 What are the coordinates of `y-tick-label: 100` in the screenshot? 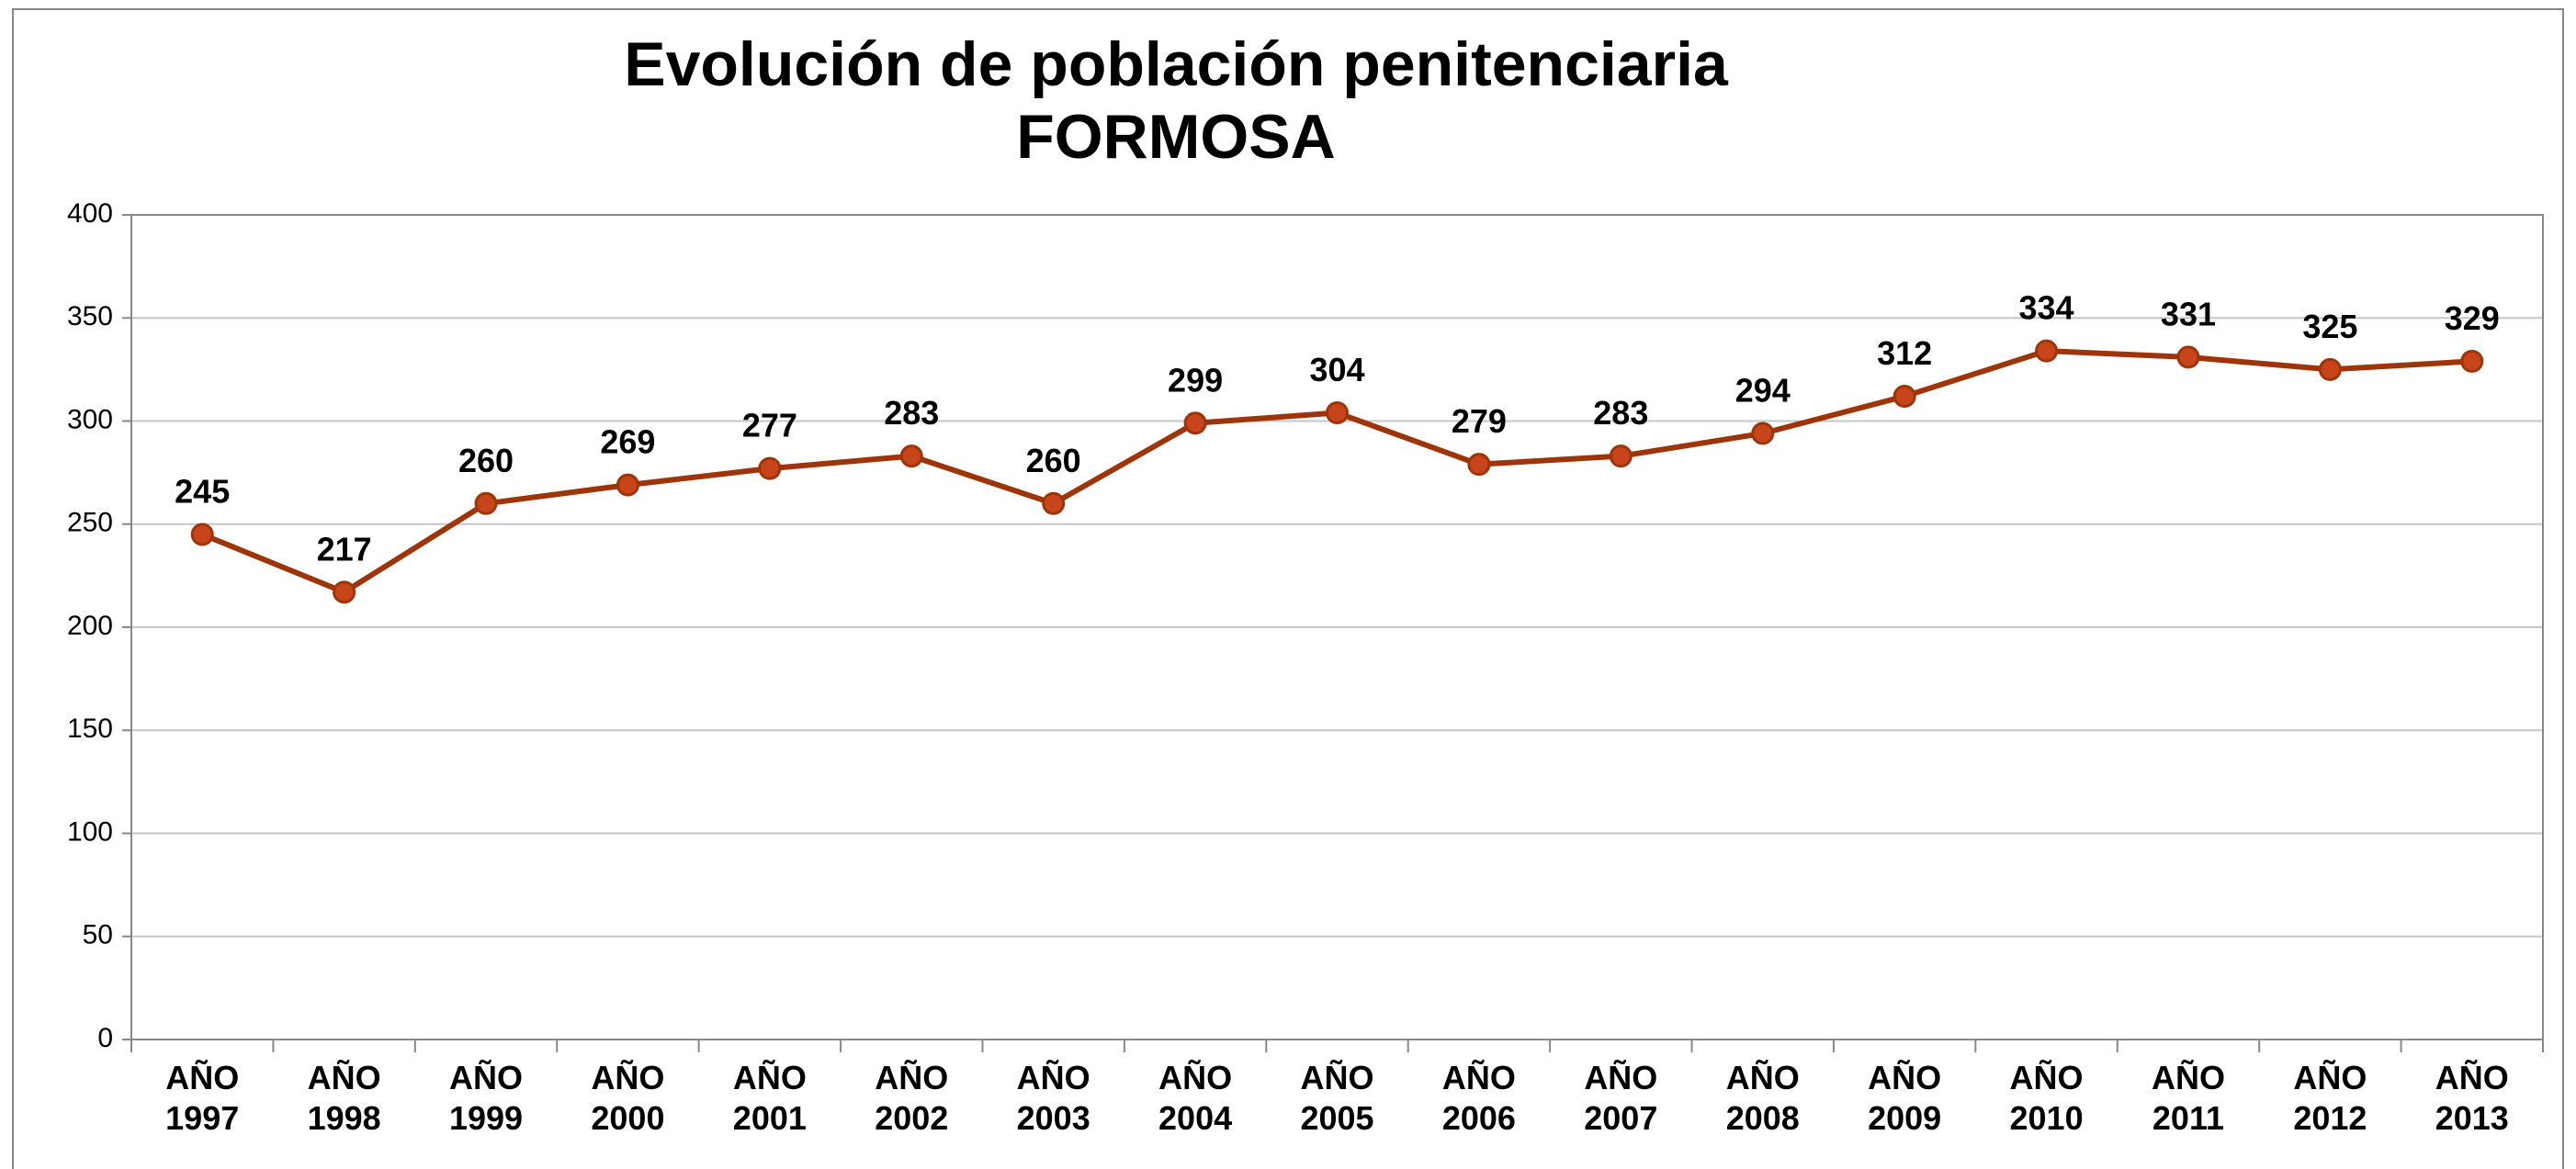 It's located at (90, 831).